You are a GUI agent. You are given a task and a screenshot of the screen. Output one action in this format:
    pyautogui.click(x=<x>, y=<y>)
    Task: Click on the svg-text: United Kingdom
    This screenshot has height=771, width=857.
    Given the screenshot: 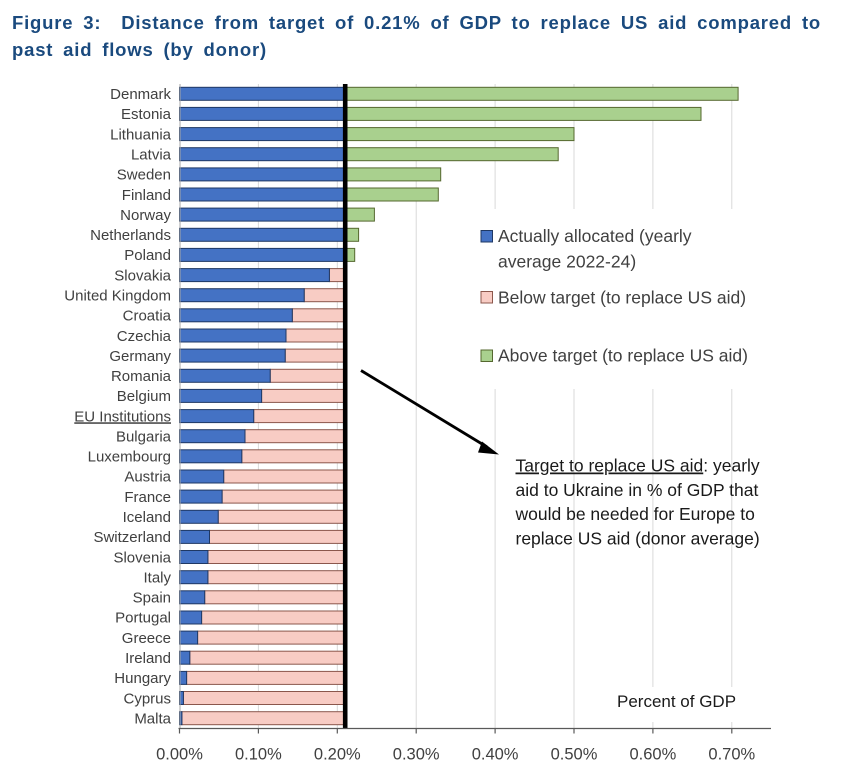 What is the action you would take?
    pyautogui.click(x=117, y=296)
    